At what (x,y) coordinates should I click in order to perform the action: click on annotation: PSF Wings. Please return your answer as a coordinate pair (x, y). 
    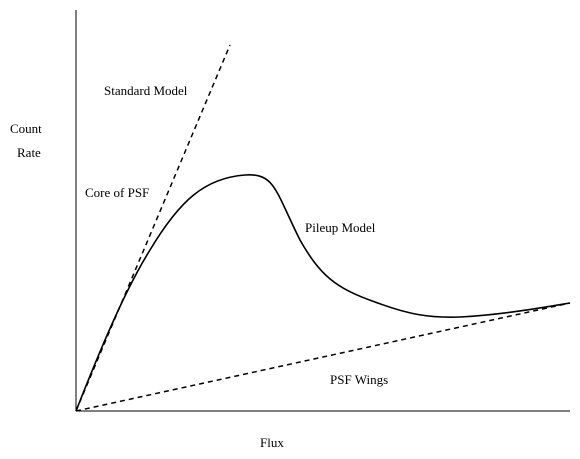
    Looking at the image, I should click on (359, 379).